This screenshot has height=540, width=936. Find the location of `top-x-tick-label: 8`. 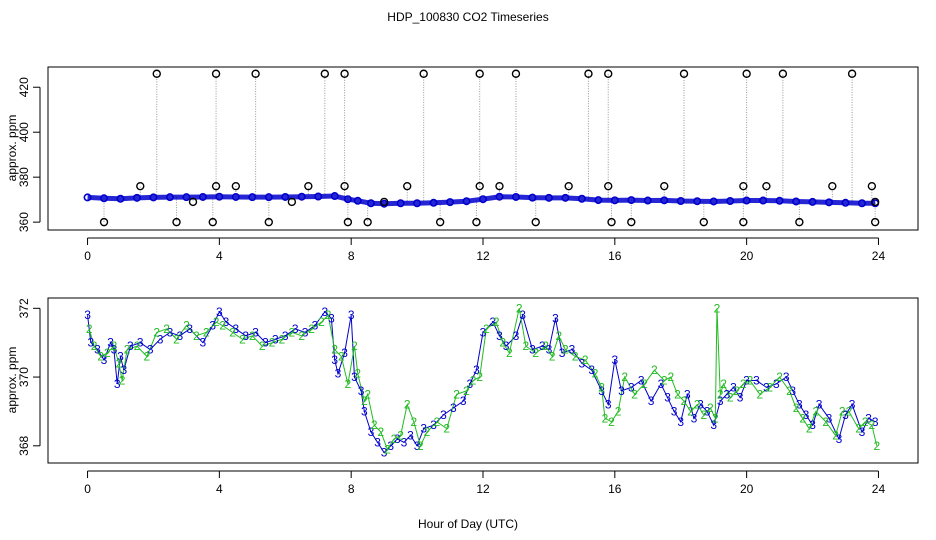

top-x-tick-label: 8 is located at coordinates (351, 256).